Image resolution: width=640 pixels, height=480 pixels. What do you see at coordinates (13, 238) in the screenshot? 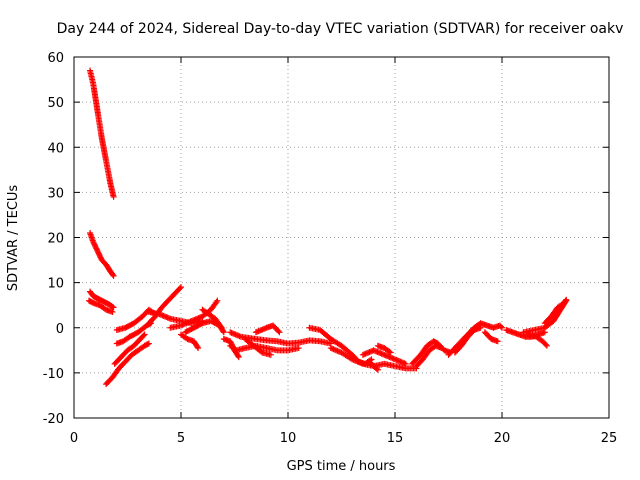
I see `y-axis-label: SDTVAR / TECUs` at bounding box center [13, 238].